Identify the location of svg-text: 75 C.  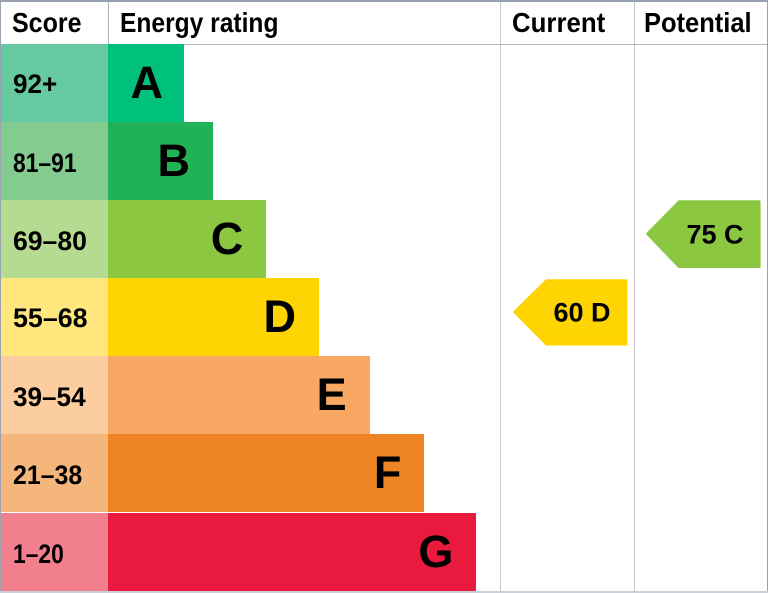
(715, 234).